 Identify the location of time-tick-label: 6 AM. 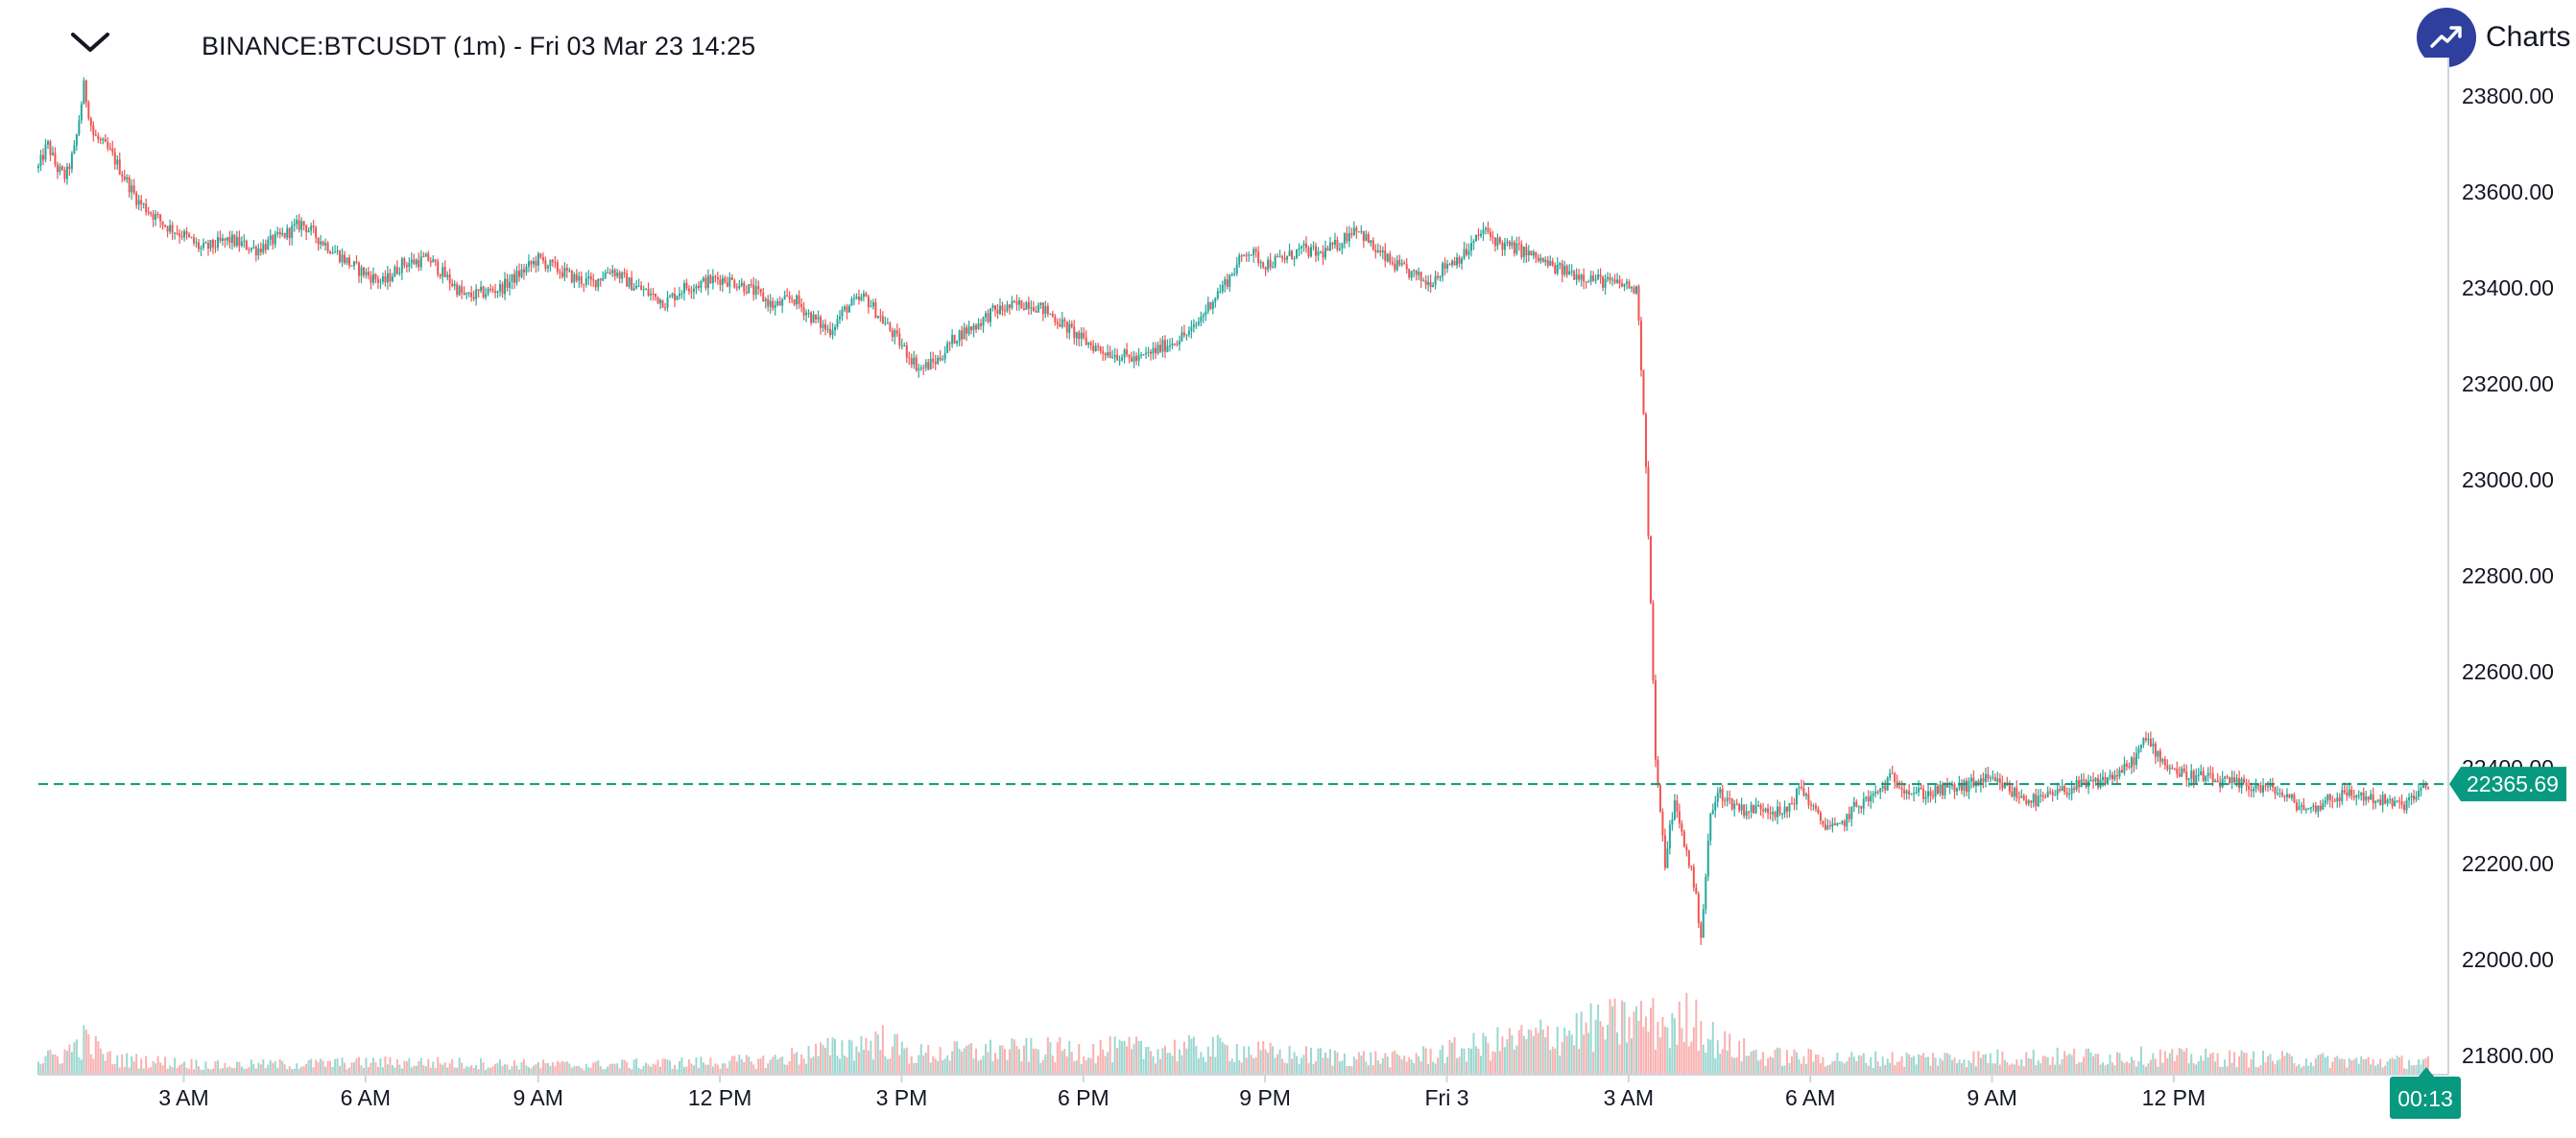
(1810, 1097).